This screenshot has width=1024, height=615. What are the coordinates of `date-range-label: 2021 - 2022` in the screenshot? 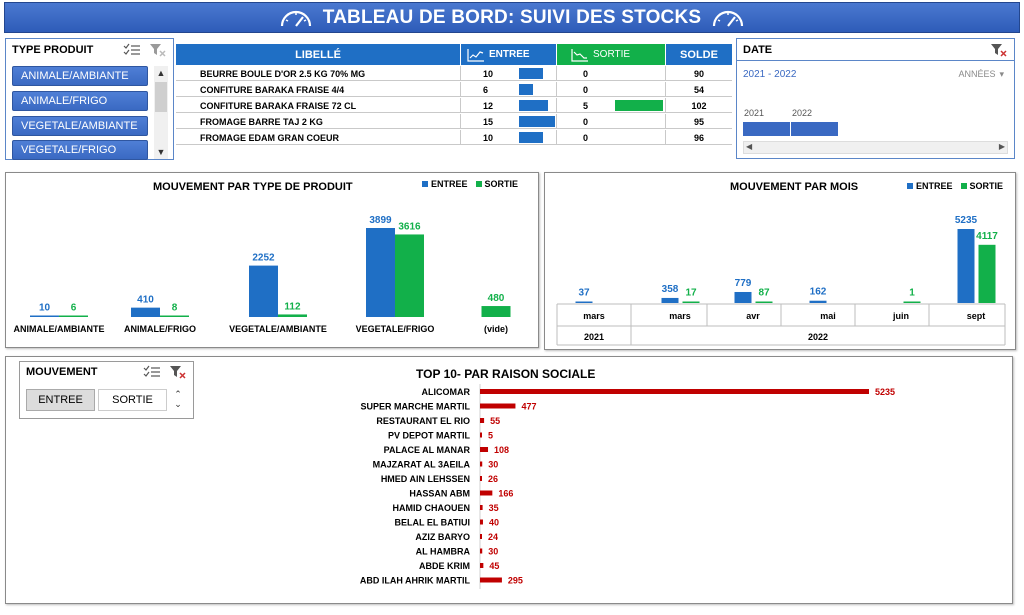 It's located at (770, 74).